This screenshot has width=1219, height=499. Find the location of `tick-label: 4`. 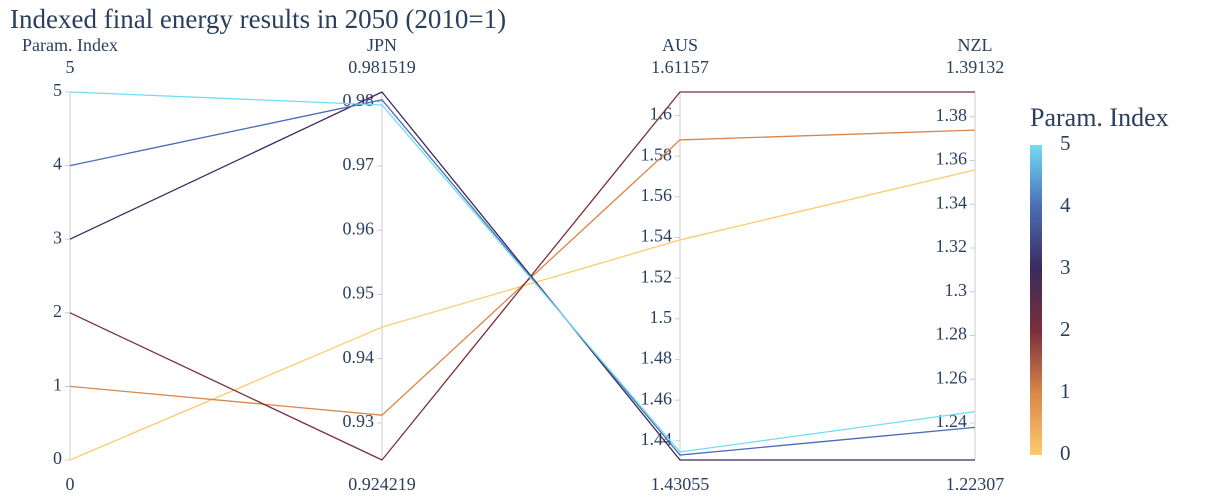

tick-label: 4 is located at coordinates (57, 164).